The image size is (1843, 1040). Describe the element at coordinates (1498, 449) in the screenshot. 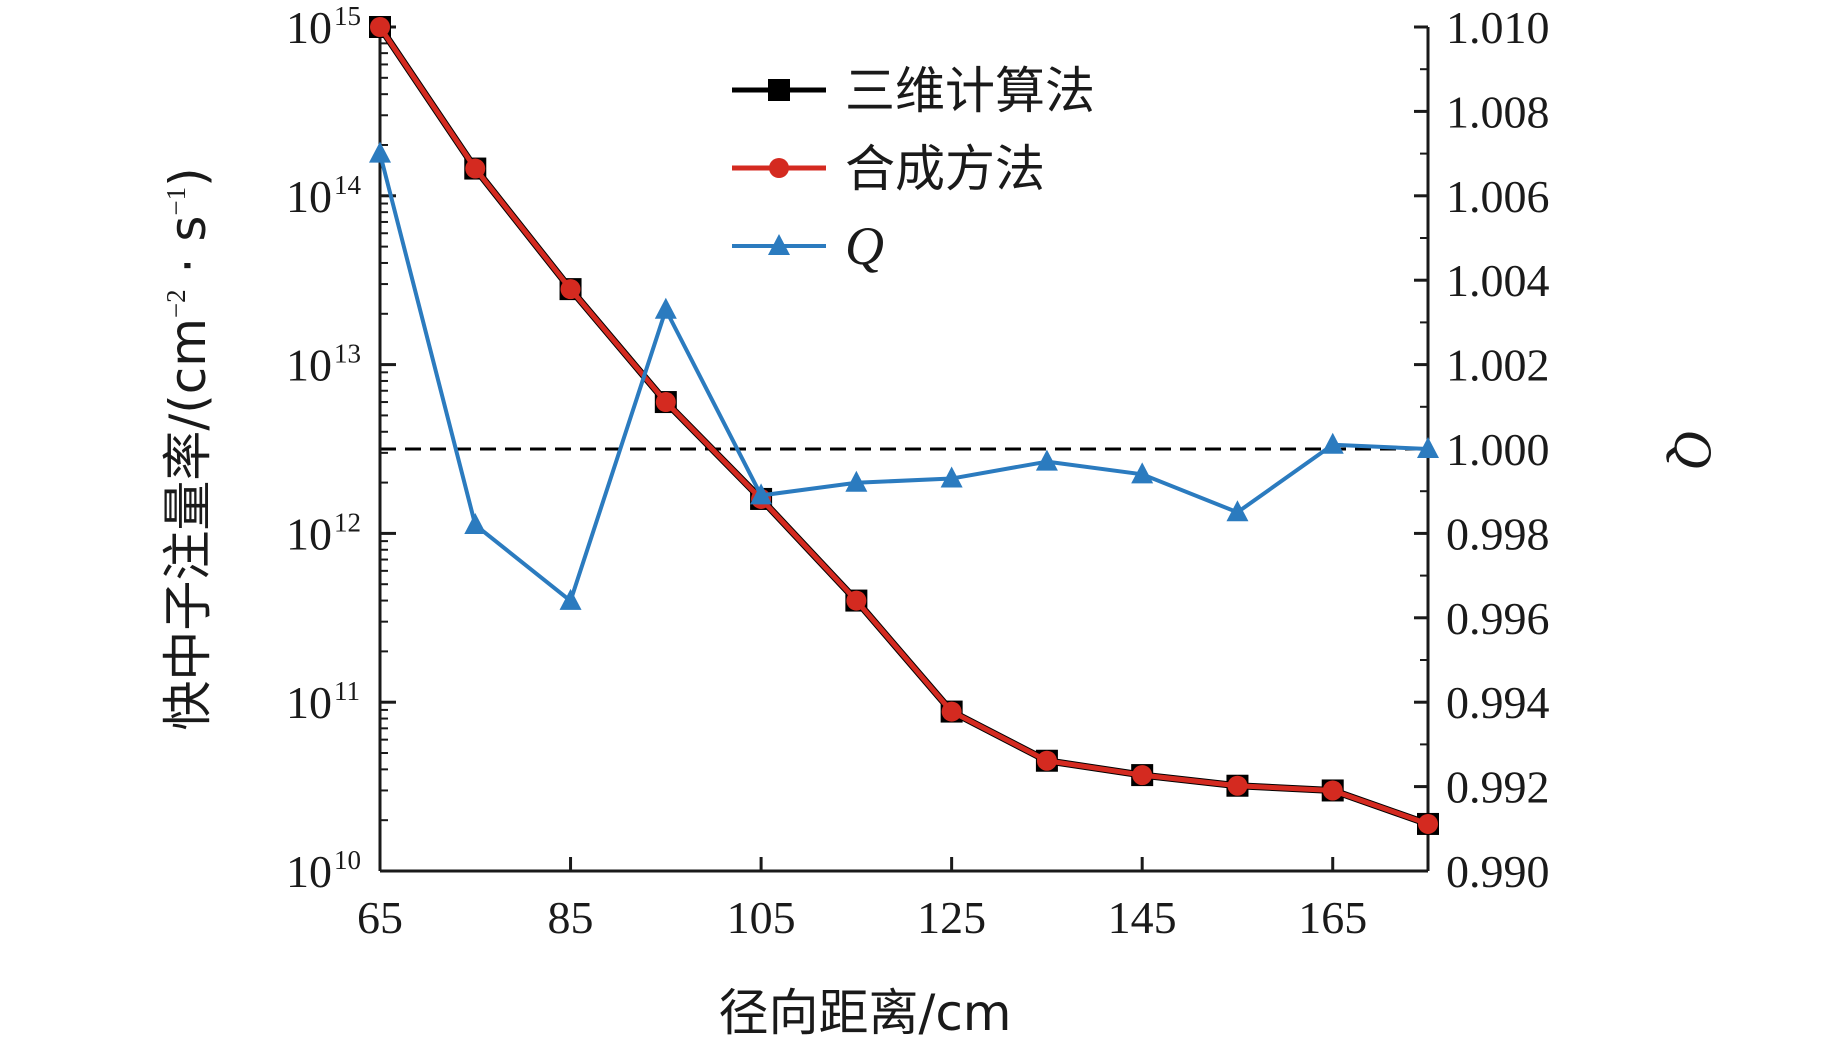

I see `right-tick-label: 1.000` at that location.